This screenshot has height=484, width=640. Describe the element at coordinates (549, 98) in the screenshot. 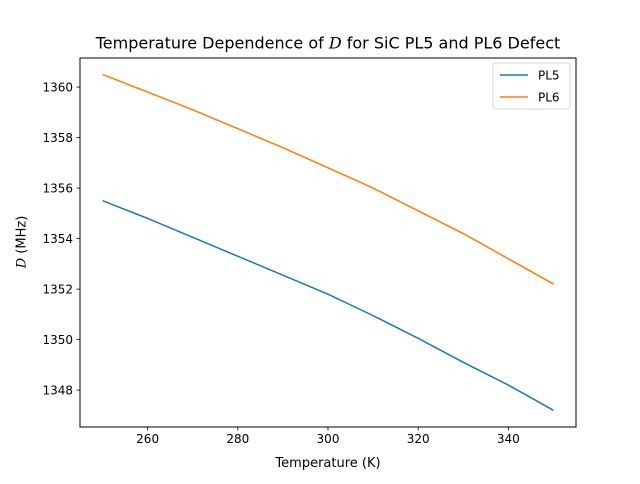

I see `legend-label-pl6: PL6` at that location.